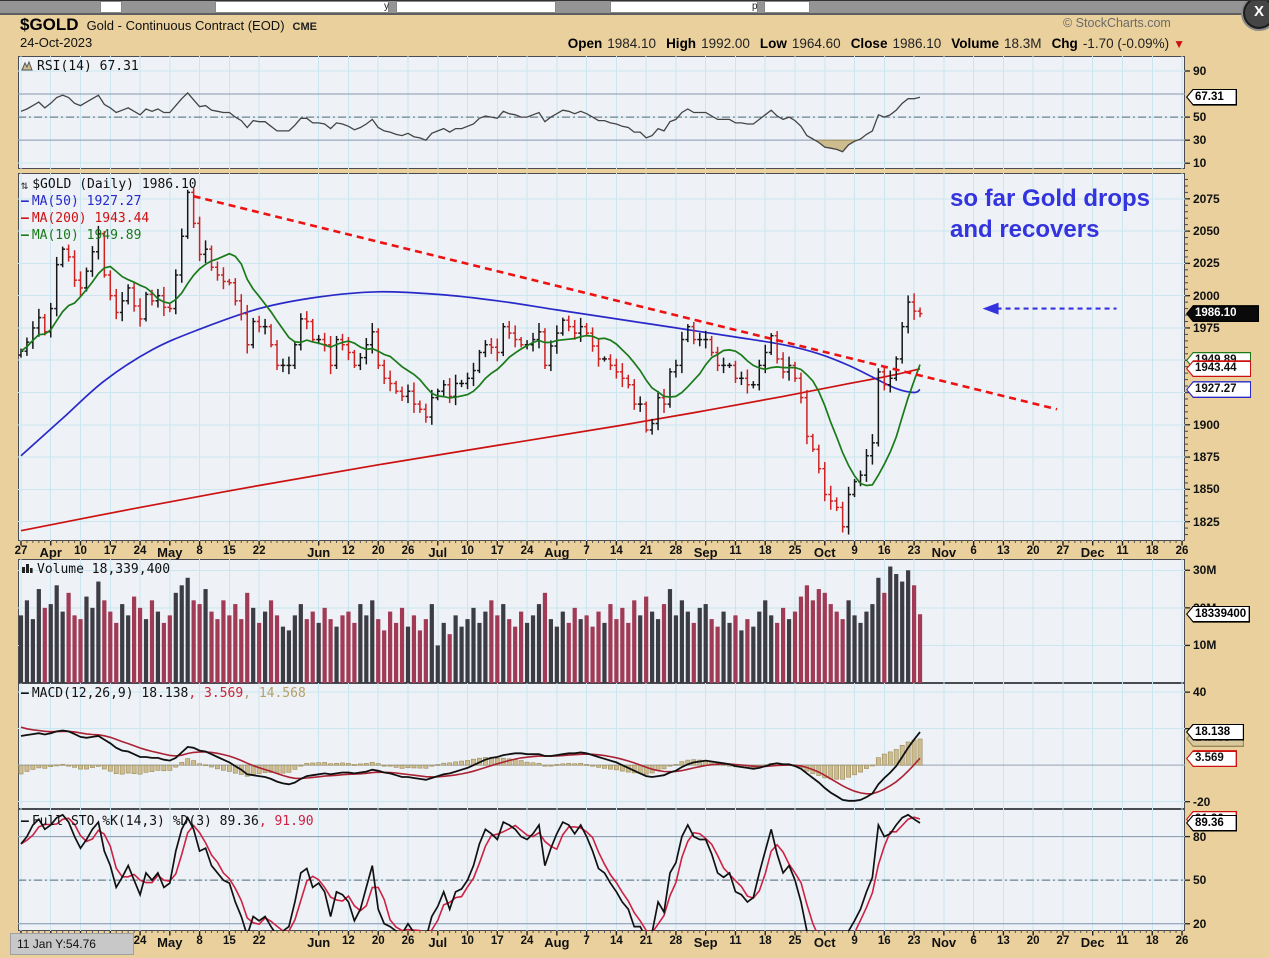  Describe the element at coordinates (1206, 521) in the screenshot. I see `y-axis-label: 1825` at that location.